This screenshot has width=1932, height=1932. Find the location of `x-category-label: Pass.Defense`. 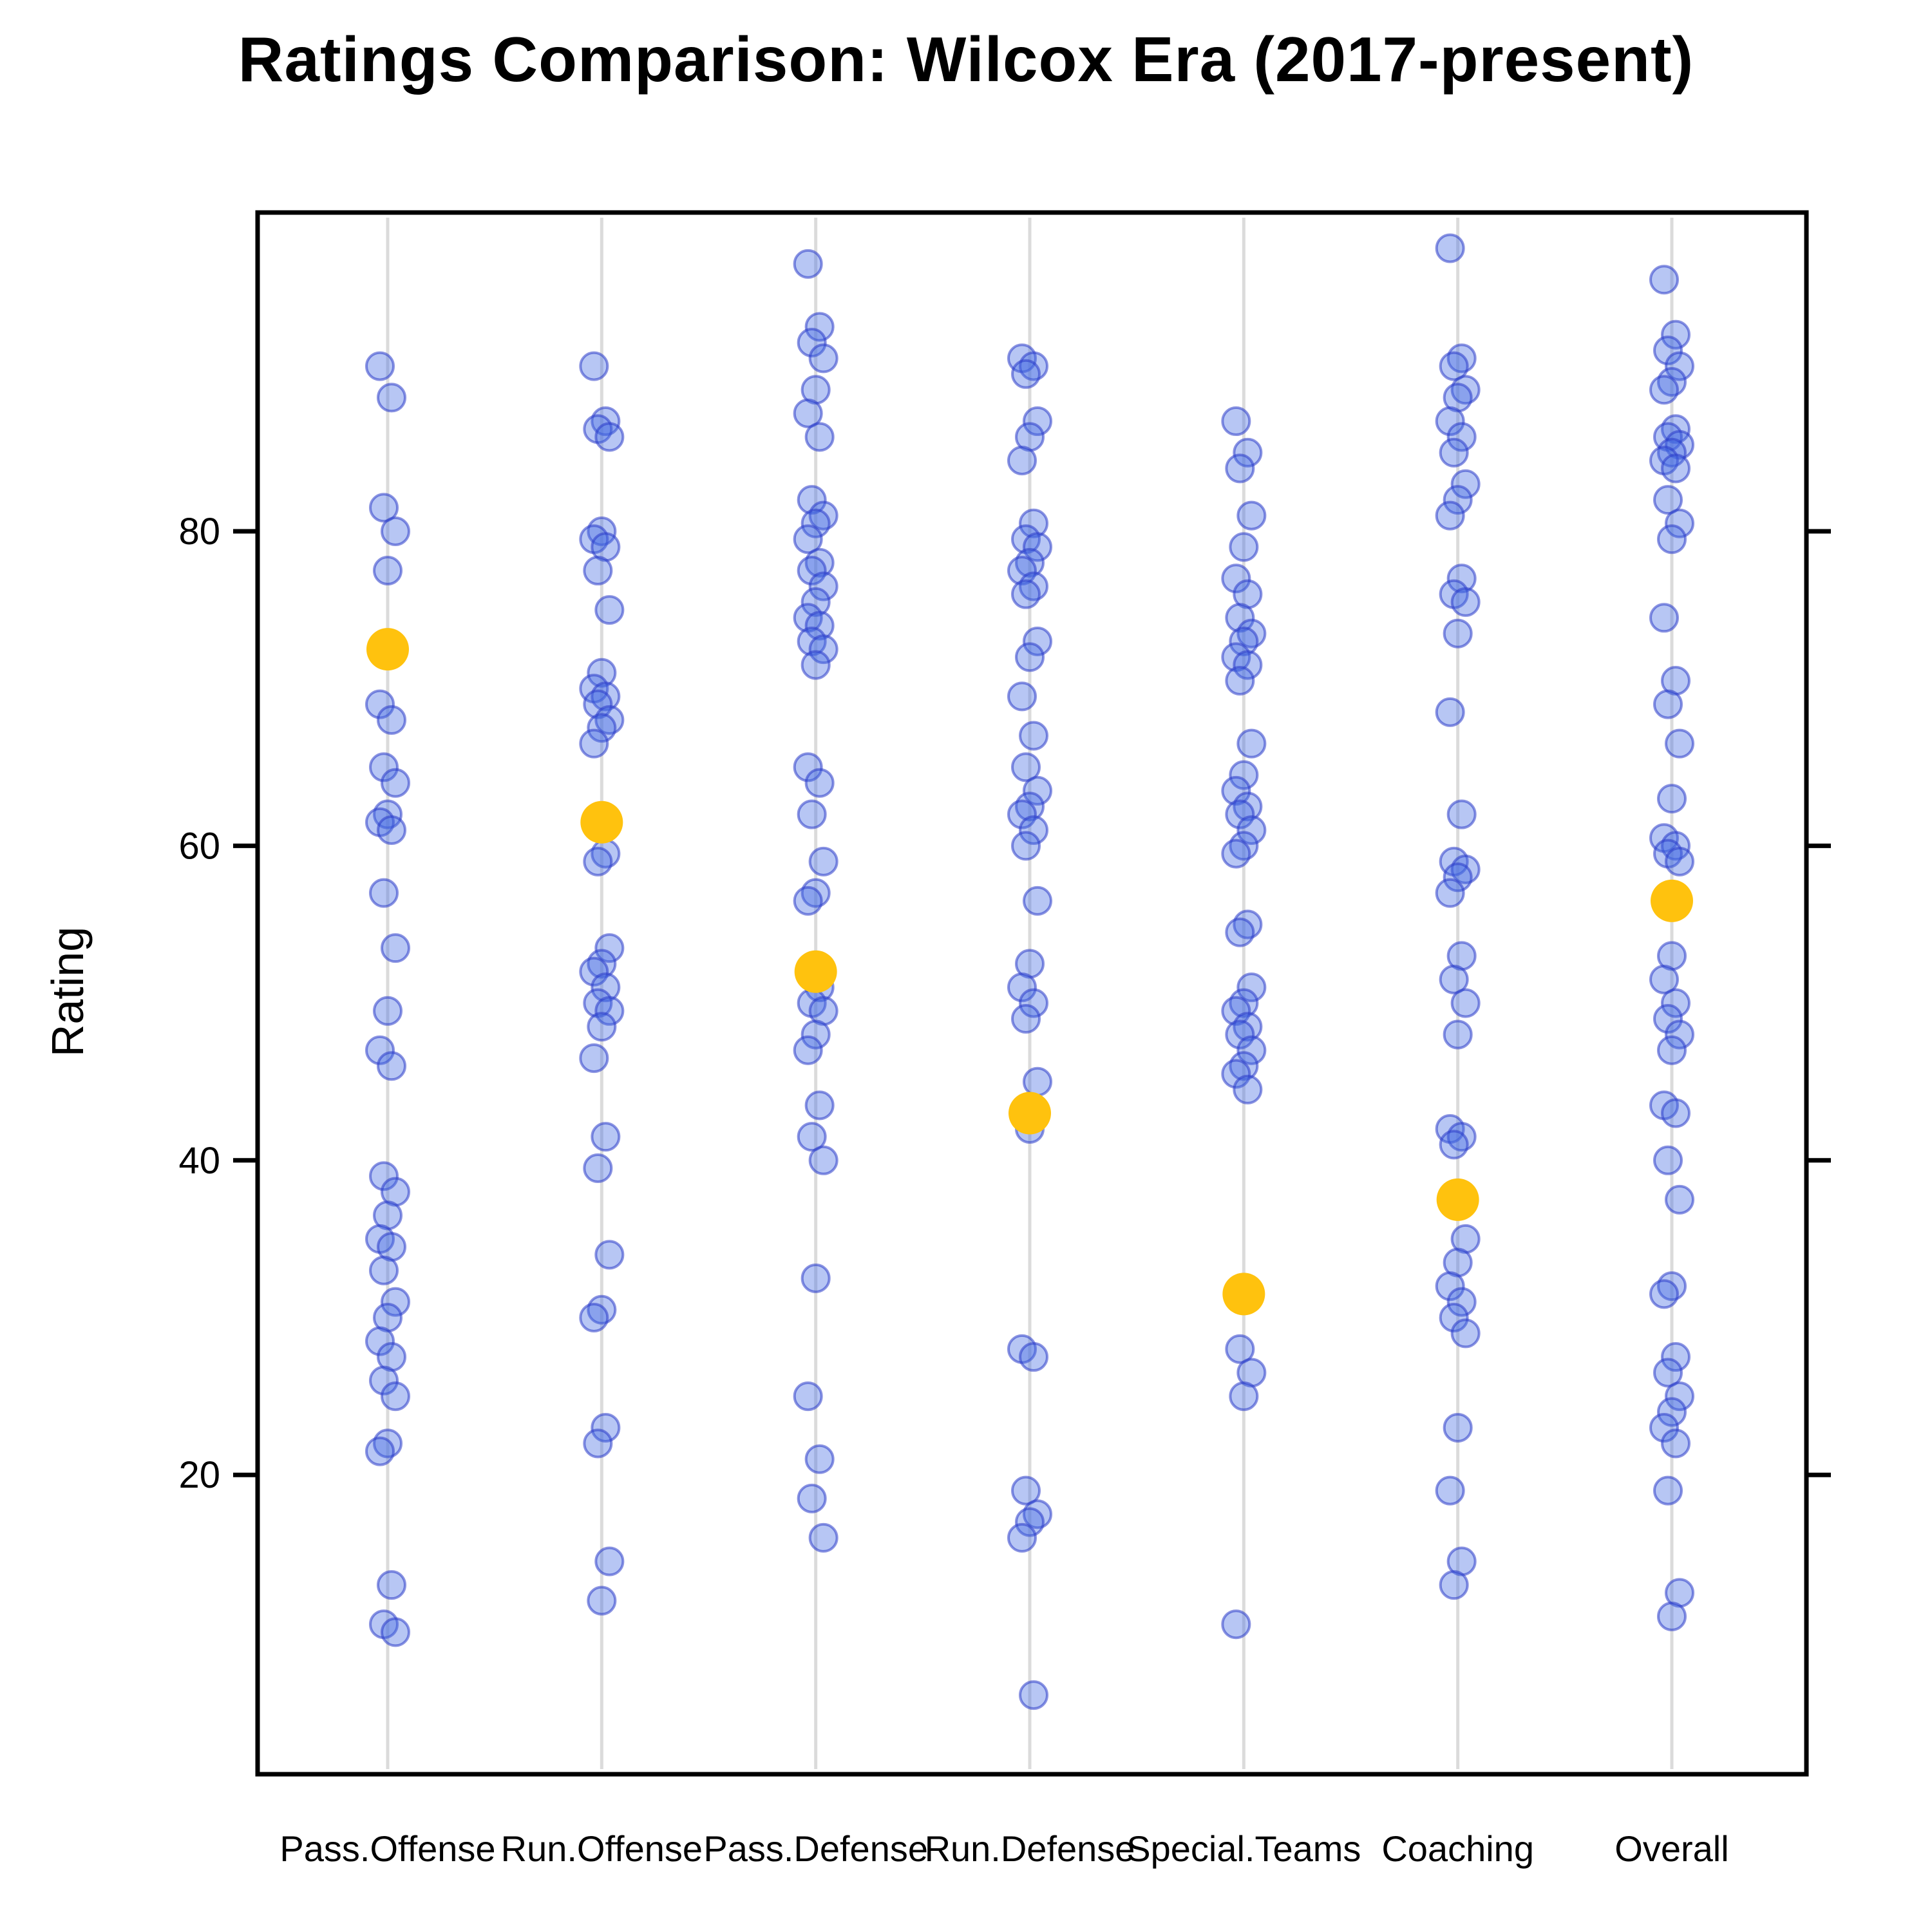

x-category-label: Pass.Defense is located at coordinates (815, 1849).